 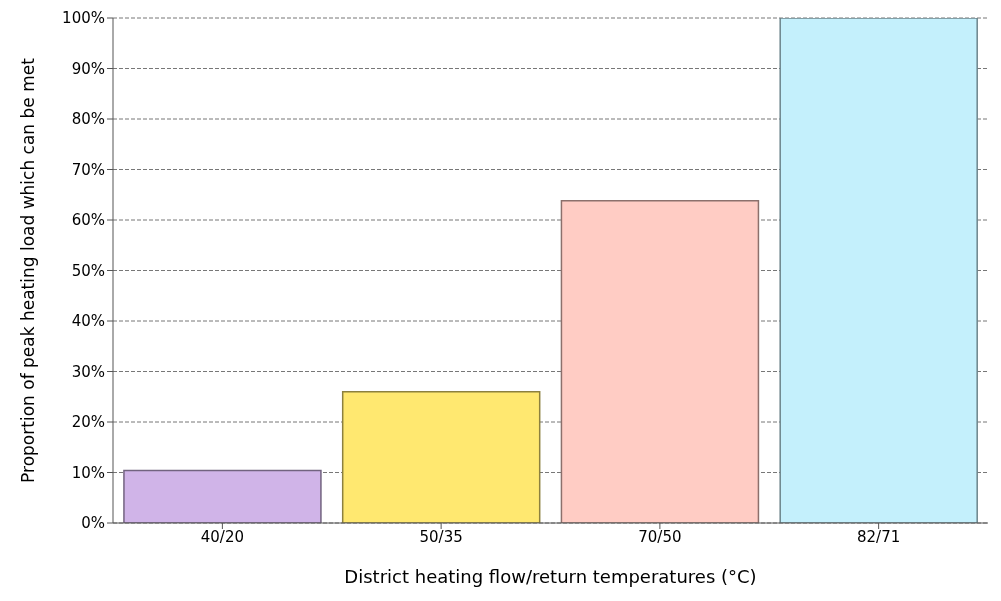 I want to click on x-tick-label: 50/35, so click(x=441, y=536).